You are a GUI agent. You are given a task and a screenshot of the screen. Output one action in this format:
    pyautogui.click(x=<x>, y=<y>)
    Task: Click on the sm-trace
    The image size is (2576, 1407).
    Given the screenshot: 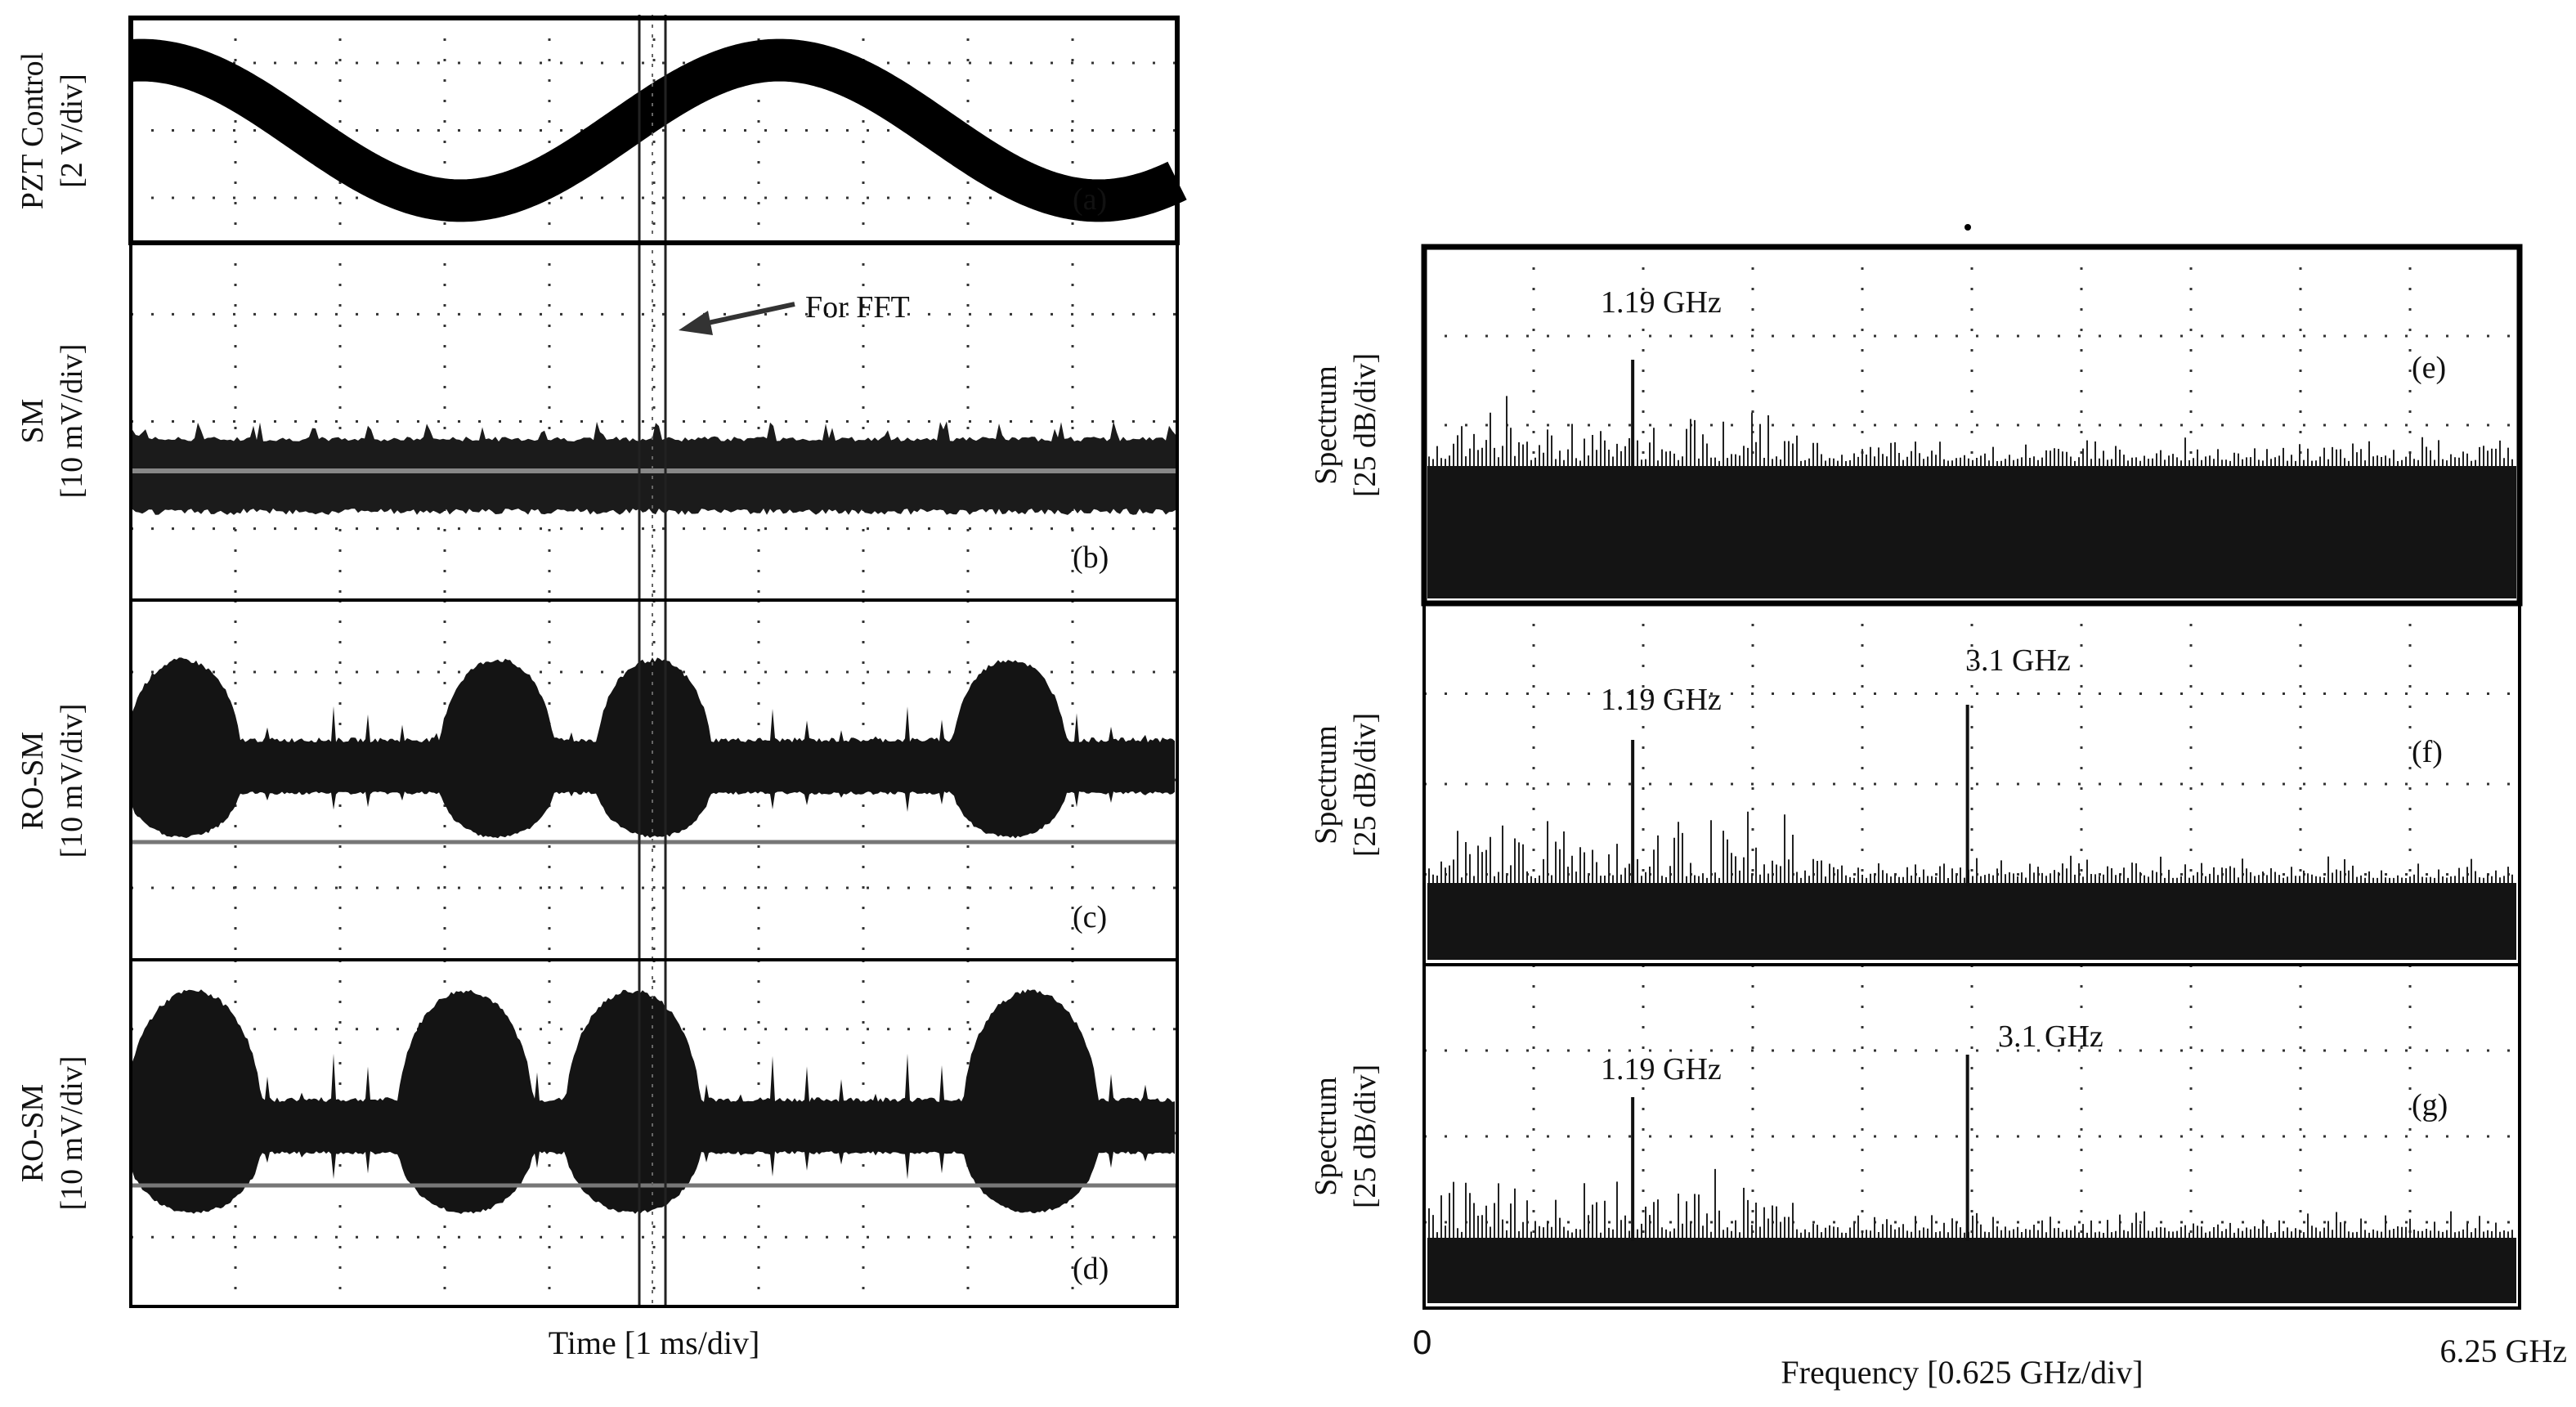 What is the action you would take?
    pyautogui.click(x=654, y=468)
    